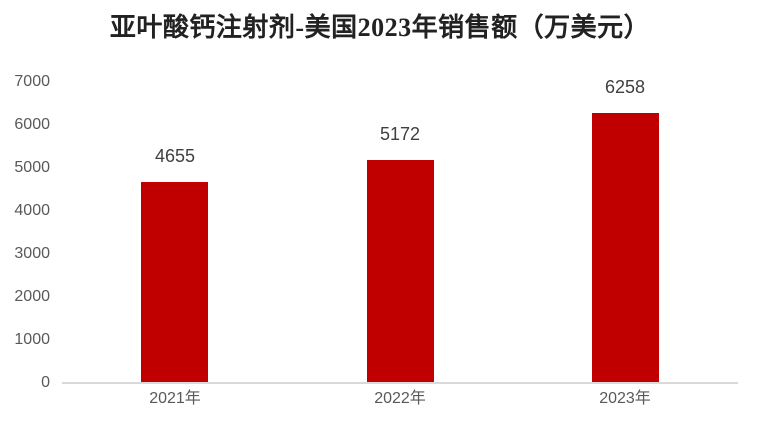 The height and width of the screenshot is (432, 760). Describe the element at coordinates (625, 87) in the screenshot. I see `bar-value-label: 6258` at that location.